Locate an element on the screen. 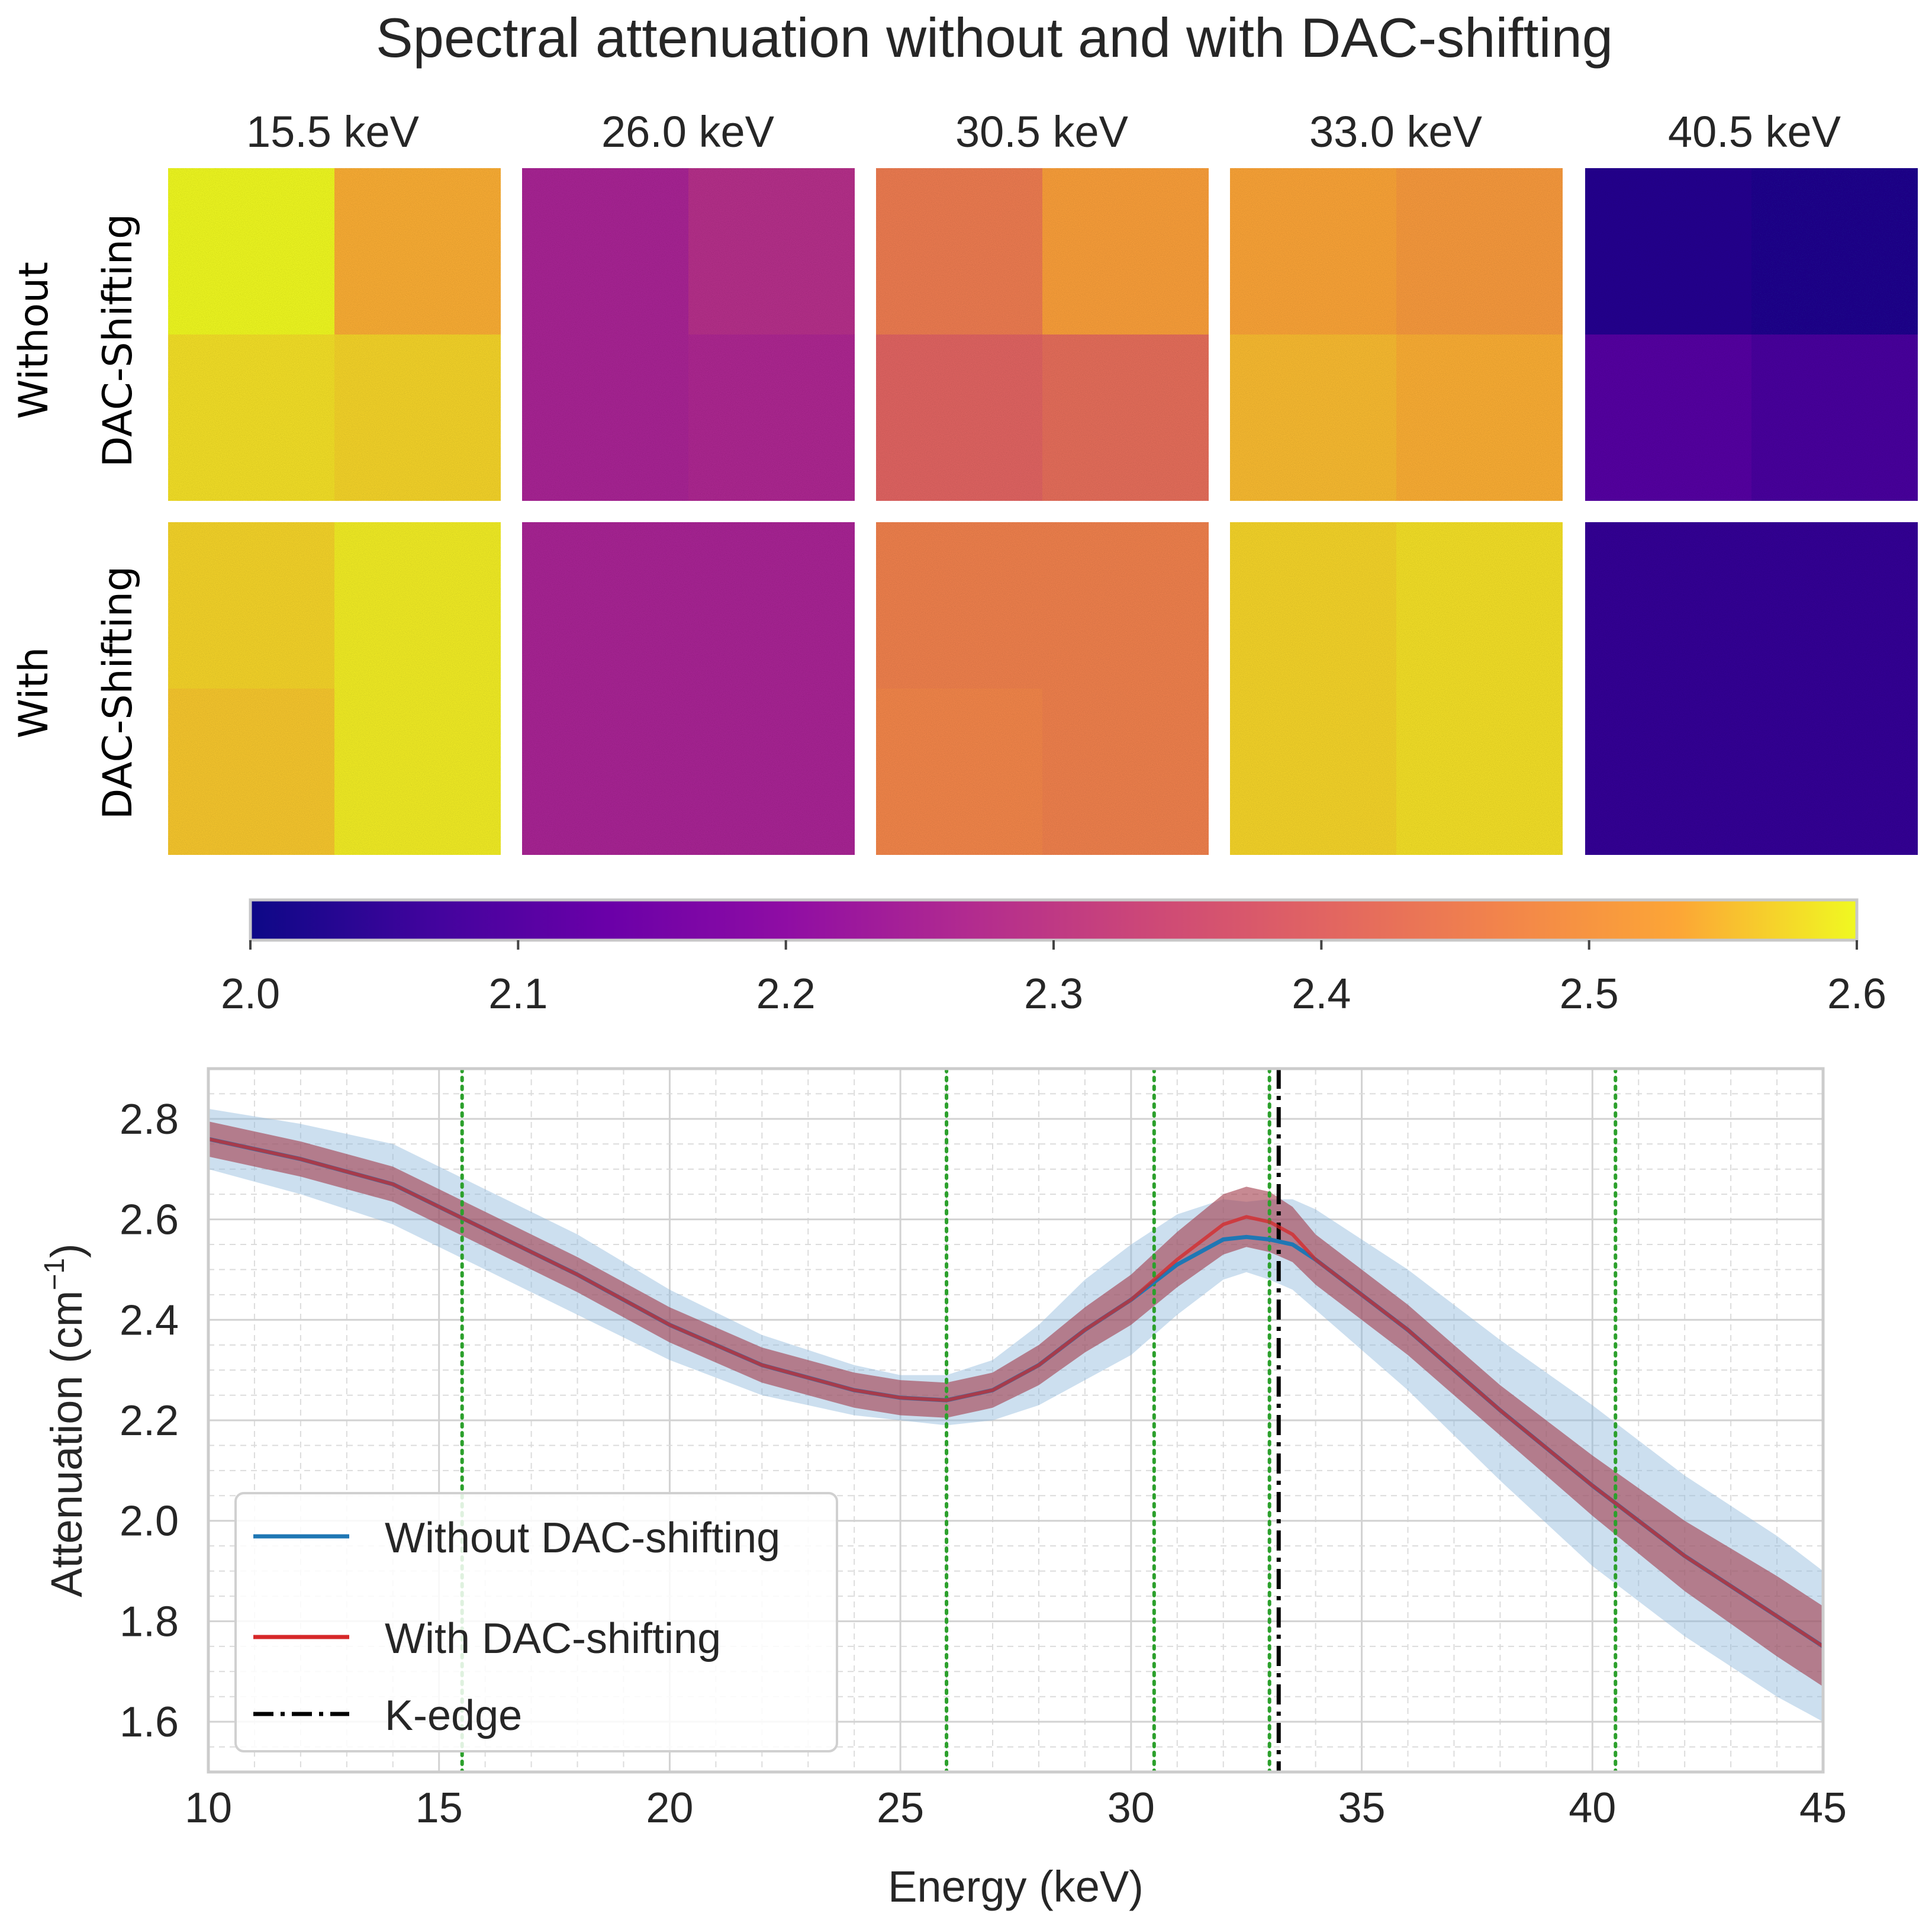 Image resolution: width=1932 pixels, height=1920 pixels. legend-label-with: With DAC-shifting is located at coordinates (553, 1638).